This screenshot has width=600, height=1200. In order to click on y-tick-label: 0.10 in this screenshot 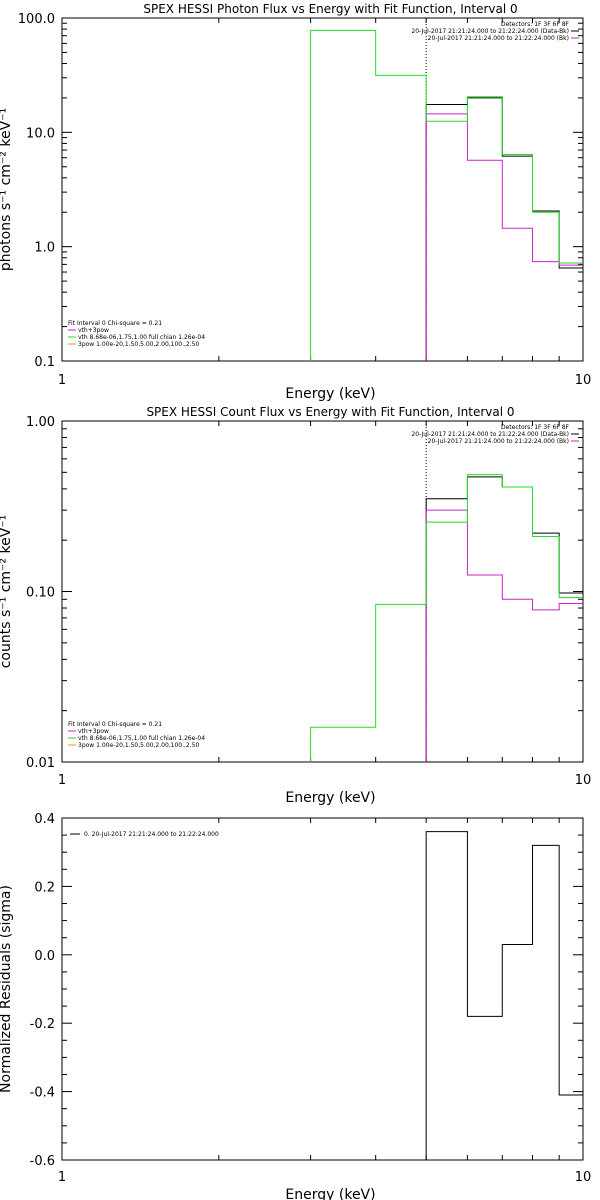, I will do `click(40, 593)`.